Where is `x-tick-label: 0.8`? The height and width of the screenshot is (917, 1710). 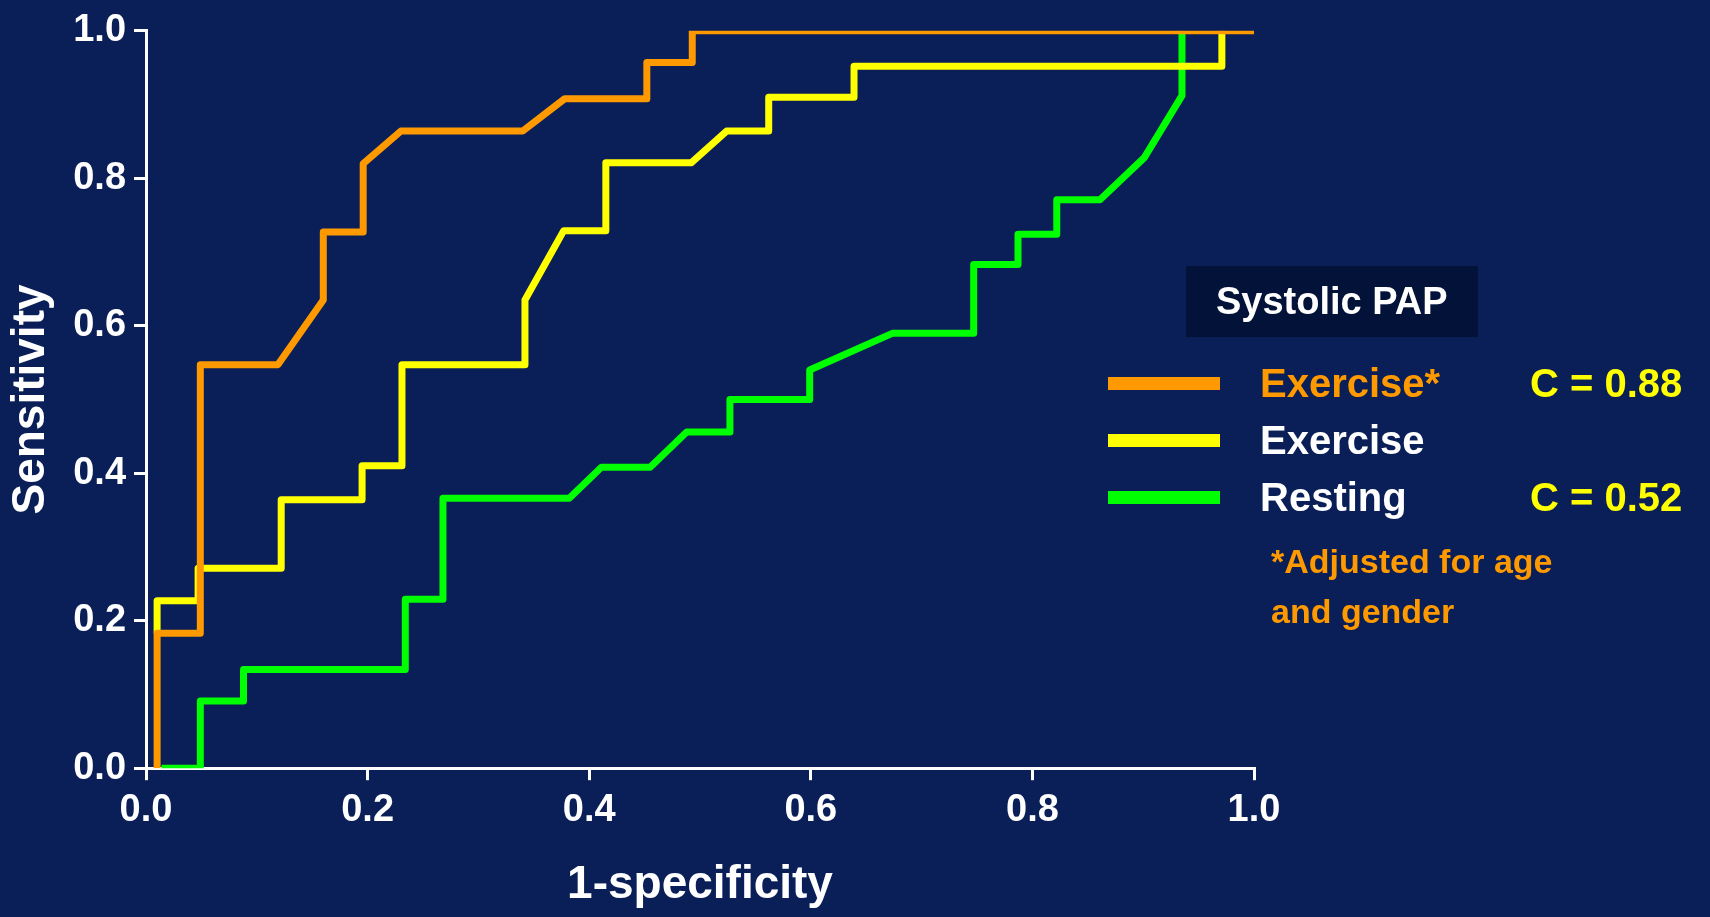
x-tick-label: 0.8 is located at coordinates (1032, 808).